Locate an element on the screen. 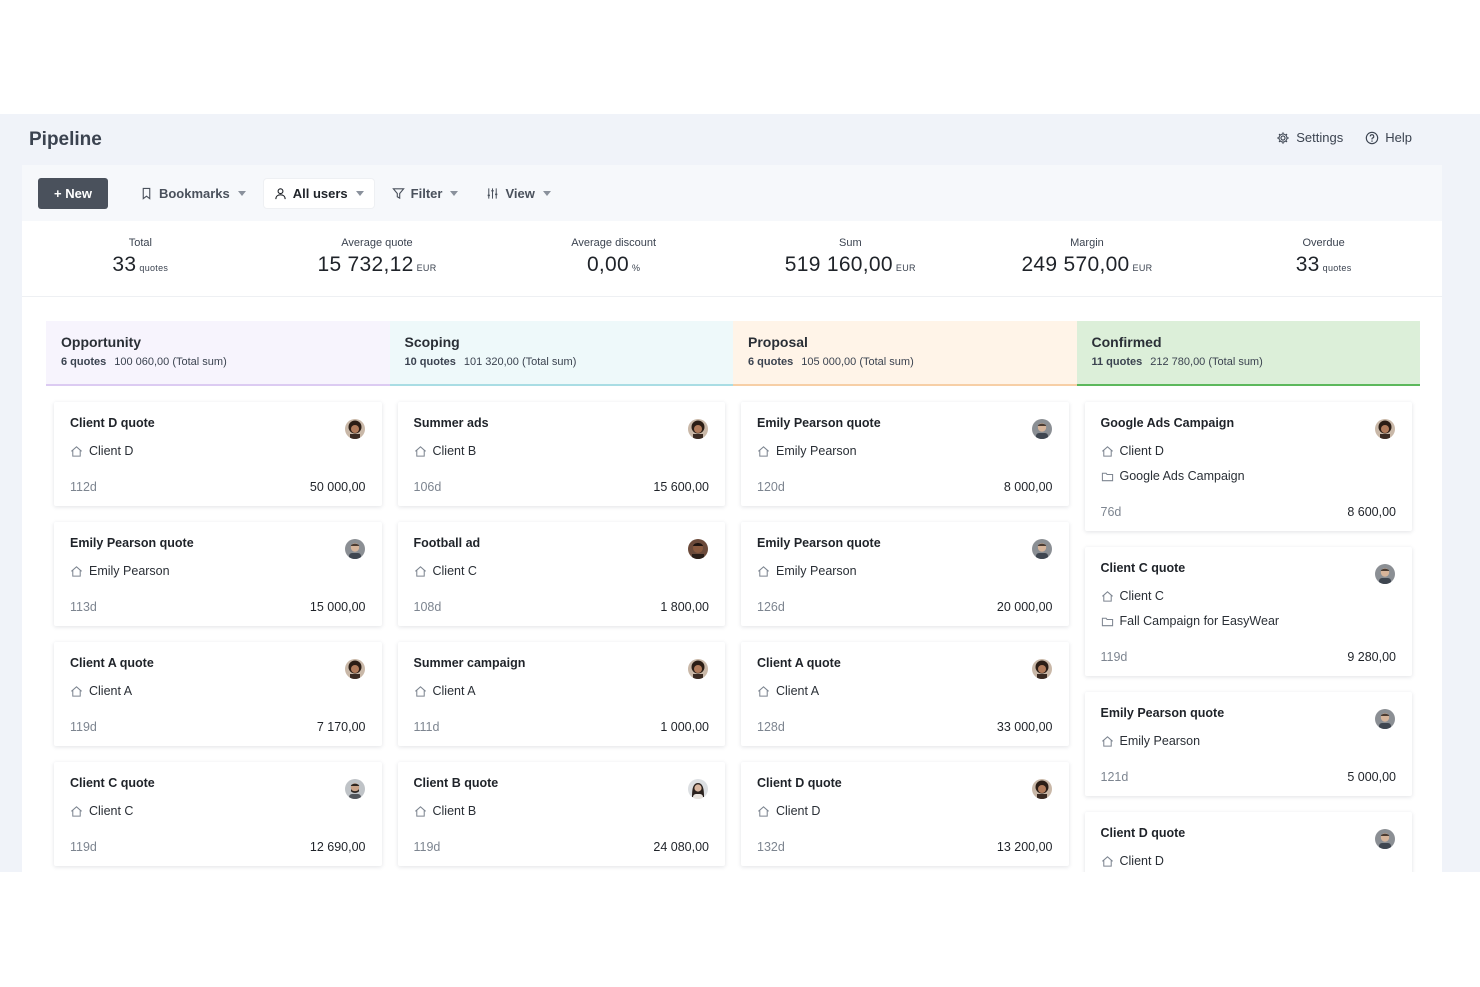 This screenshot has width=1480, height=987. card-footer: 126d 20 000,00 is located at coordinates (905, 607).